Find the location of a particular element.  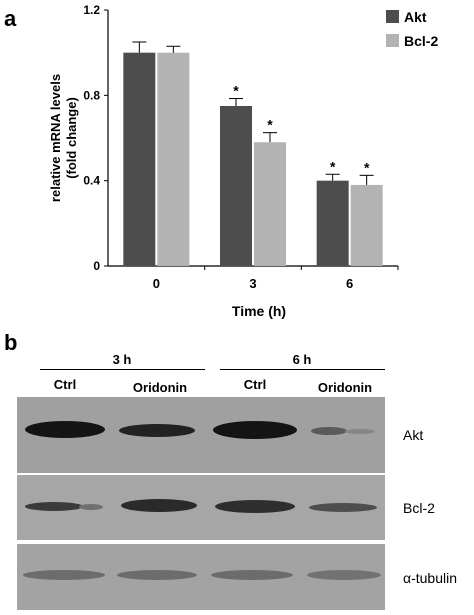

y-tick-label: 0 is located at coordinates (96, 266).